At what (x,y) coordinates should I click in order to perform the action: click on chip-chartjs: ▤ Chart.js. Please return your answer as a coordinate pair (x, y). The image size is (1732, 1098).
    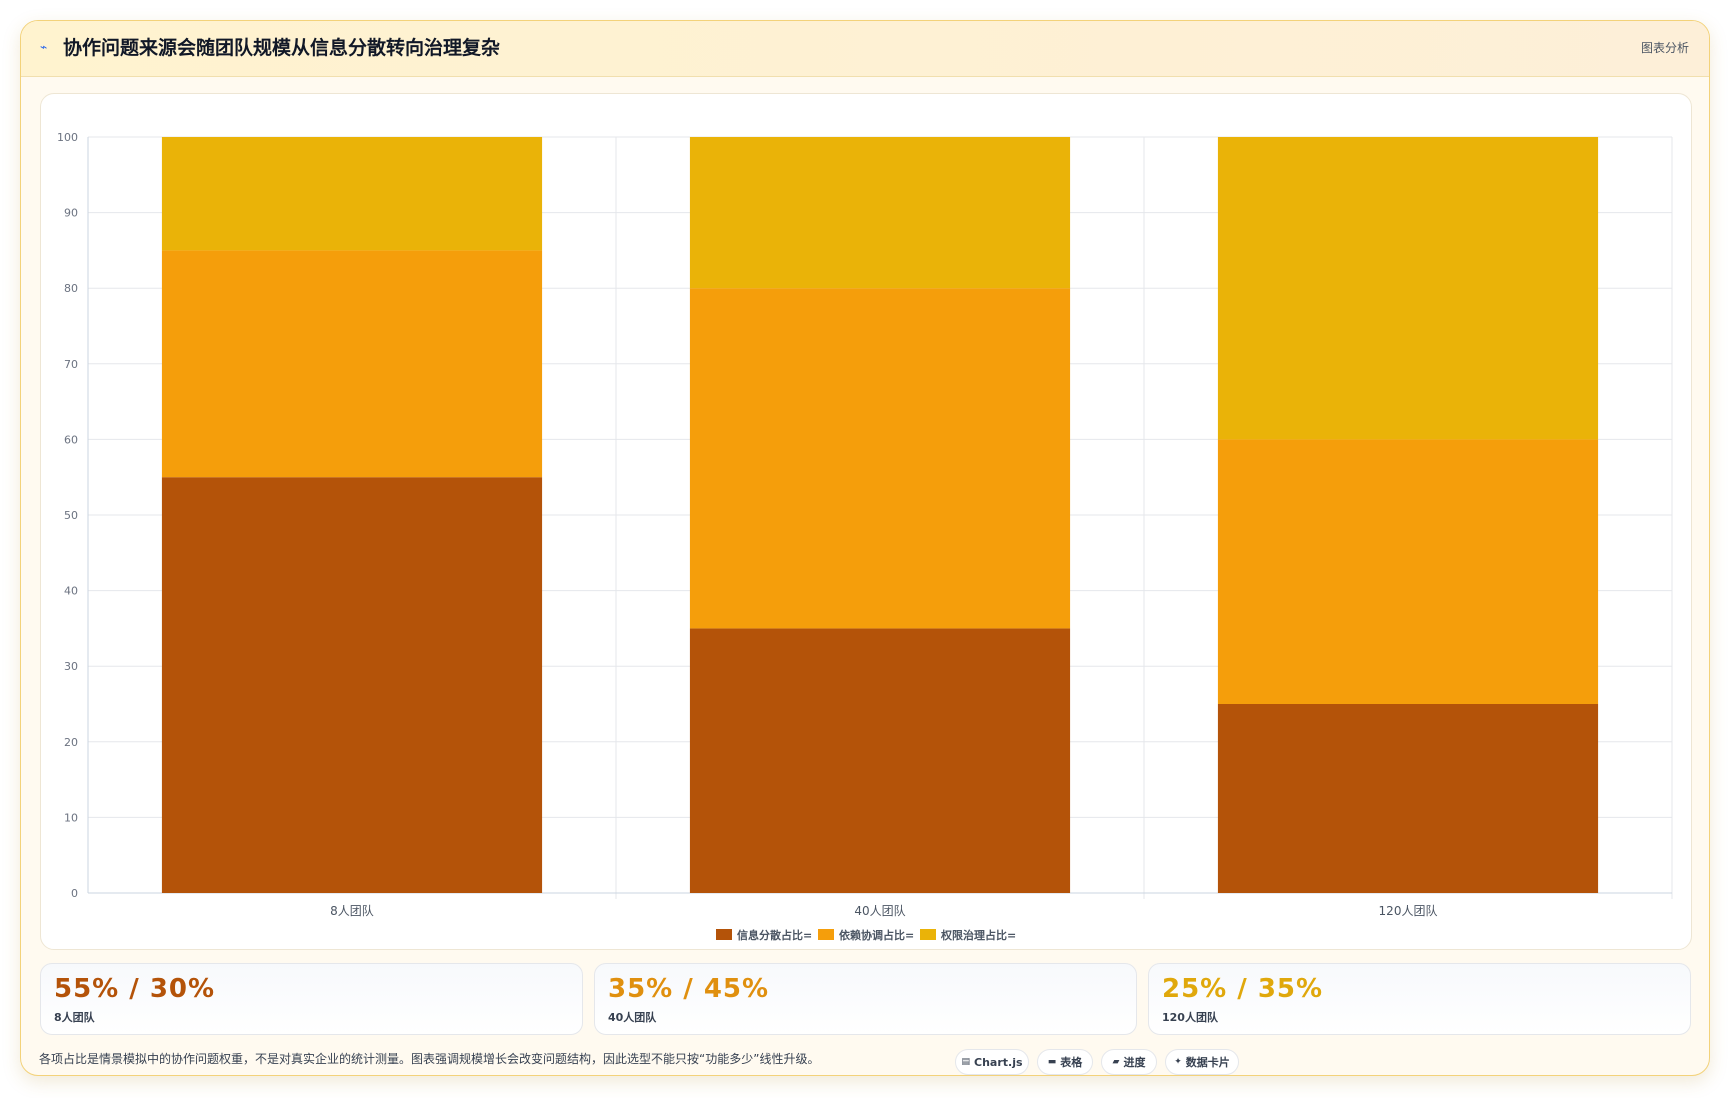
    Looking at the image, I should click on (992, 1062).